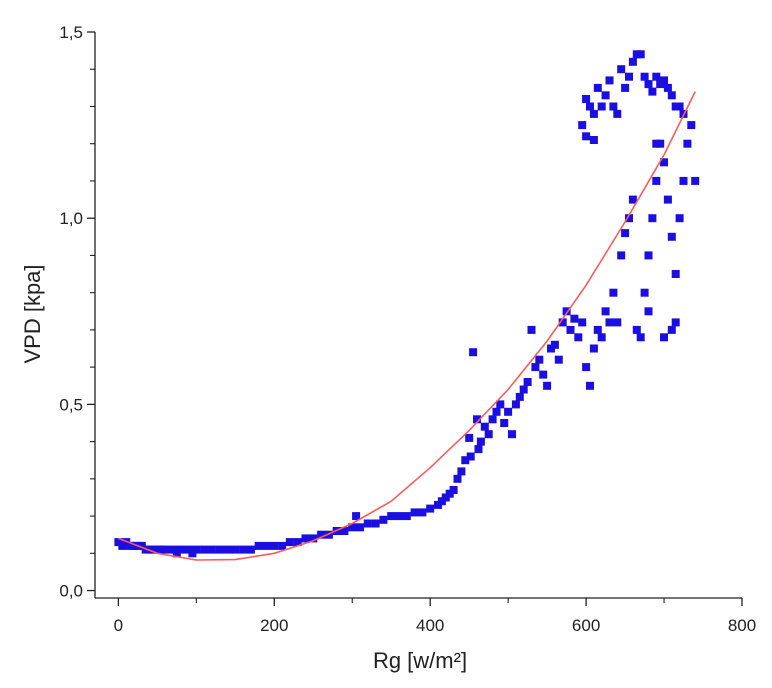 Image resolution: width=772 pixels, height=688 pixels. What do you see at coordinates (71, 218) in the screenshot?
I see `y-tick-label: 1,0` at bounding box center [71, 218].